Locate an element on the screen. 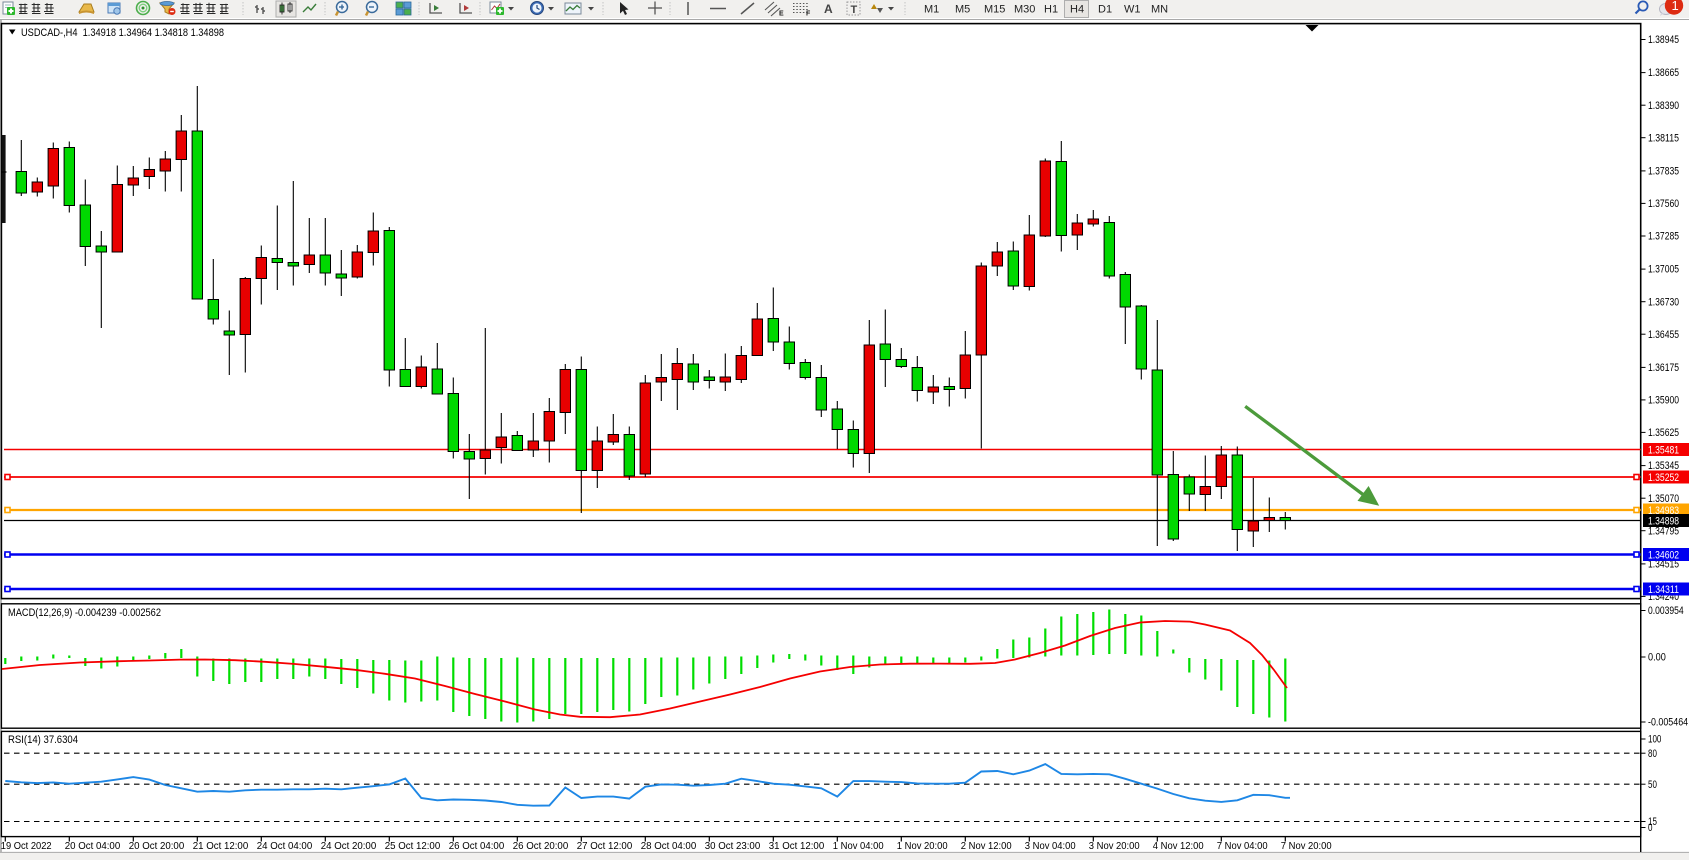 This screenshot has width=1689, height=860. svg-text: E is located at coordinates (781, 14).